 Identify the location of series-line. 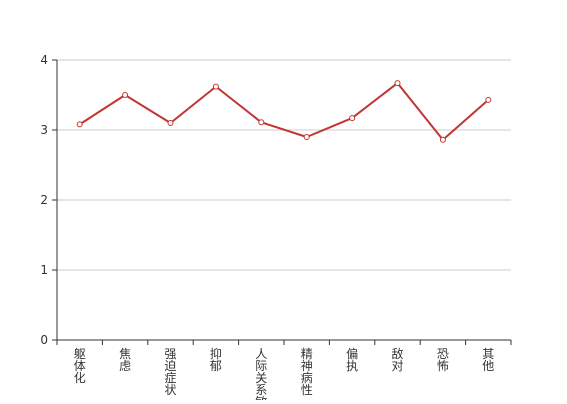
(284, 111).